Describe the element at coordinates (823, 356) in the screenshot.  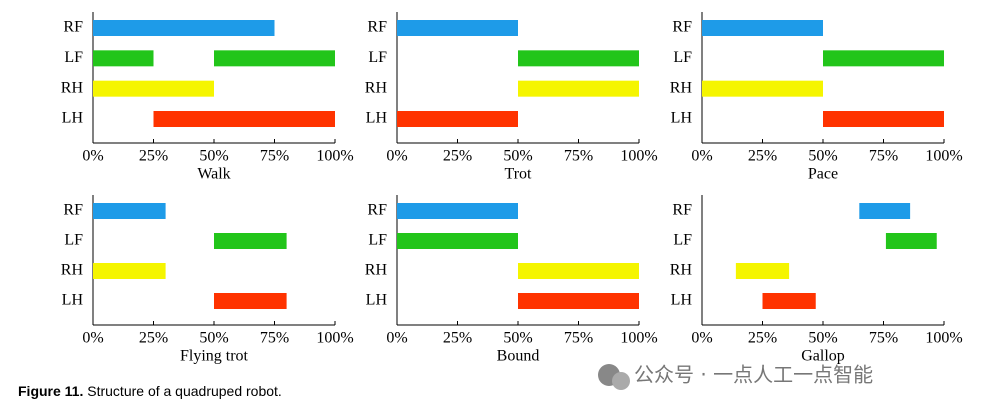
I see `x-axis-label: Gallop` at that location.